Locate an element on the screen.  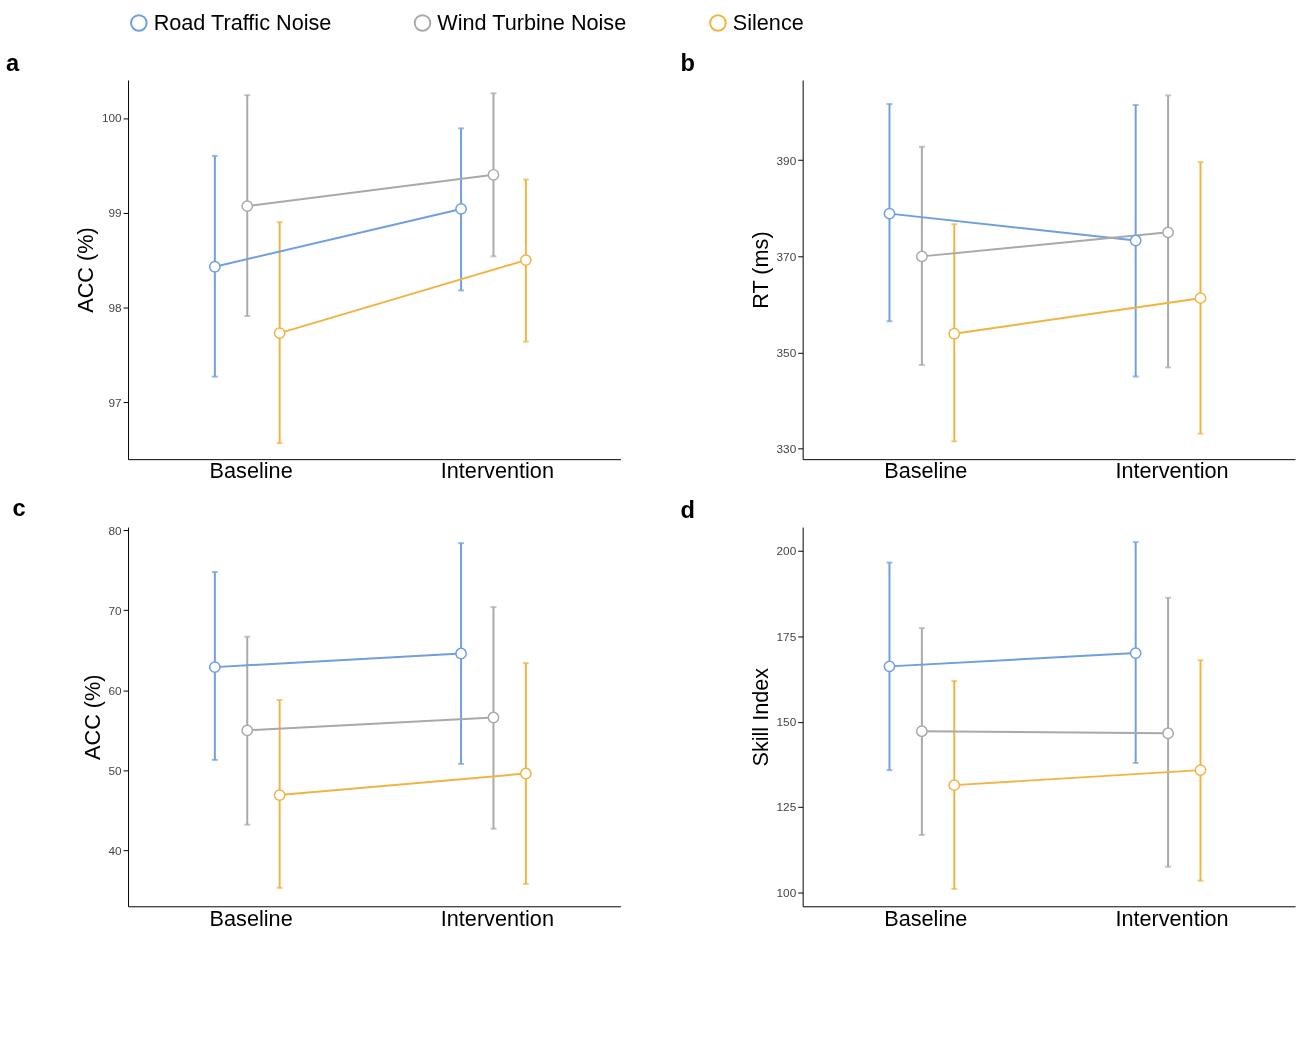
y-tick-label: 350 is located at coordinates (786, 352).